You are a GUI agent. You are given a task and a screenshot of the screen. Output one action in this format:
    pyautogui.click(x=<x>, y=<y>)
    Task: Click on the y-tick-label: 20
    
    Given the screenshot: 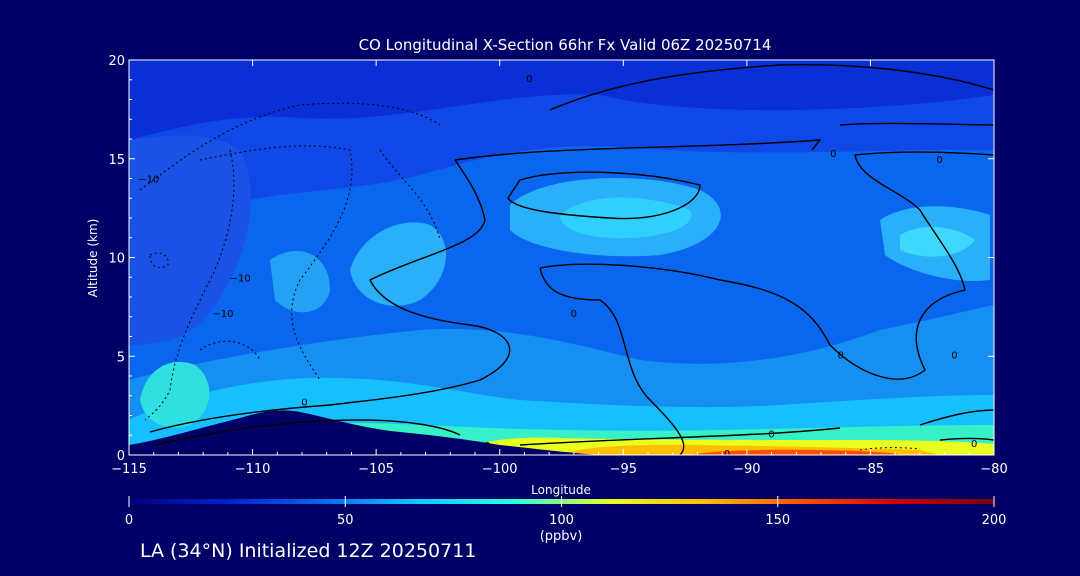 What is the action you would take?
    pyautogui.click(x=116, y=61)
    